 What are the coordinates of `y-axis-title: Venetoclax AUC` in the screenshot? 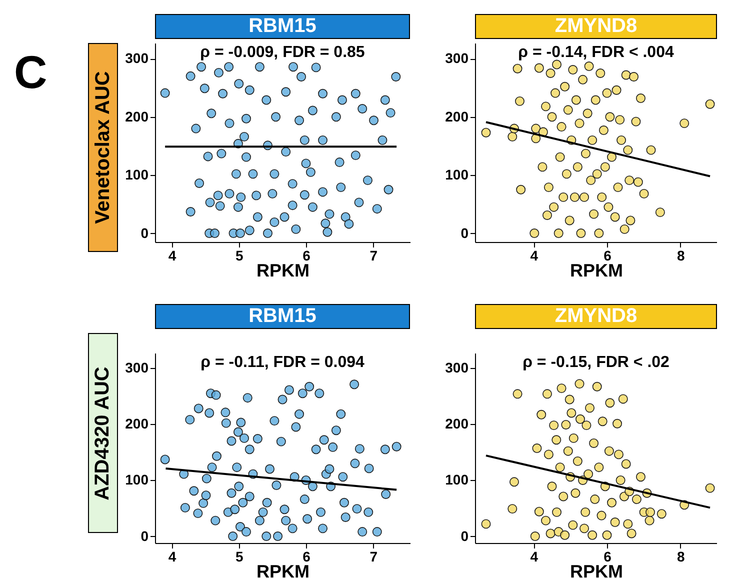 It's located at (103, 147).